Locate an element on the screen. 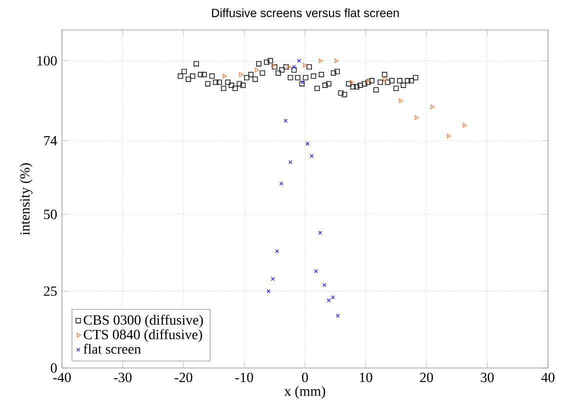  y-tick-label: 50 is located at coordinates (50, 215).